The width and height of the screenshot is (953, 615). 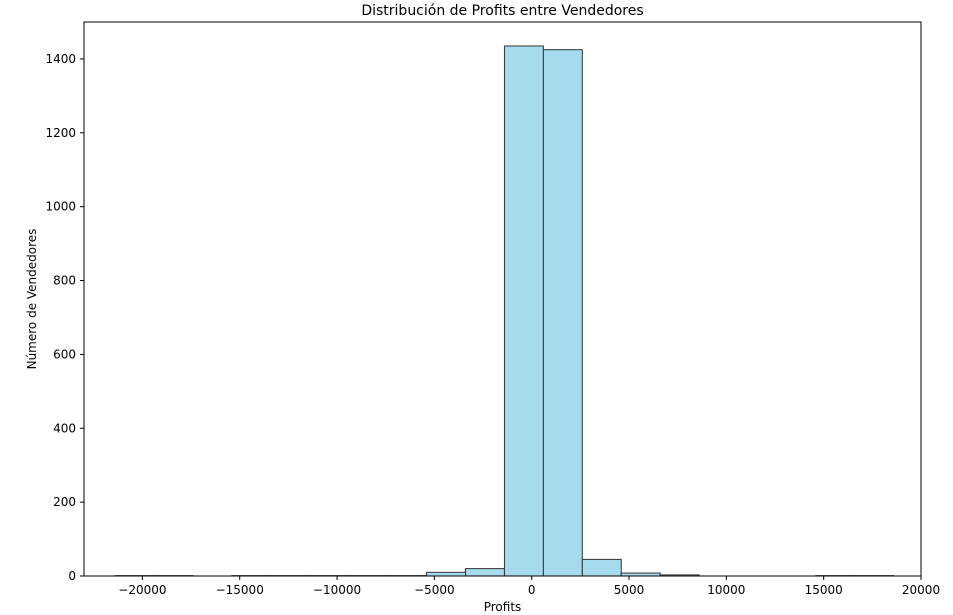 I want to click on x-tick-label-1: −15000, so click(x=240, y=590).